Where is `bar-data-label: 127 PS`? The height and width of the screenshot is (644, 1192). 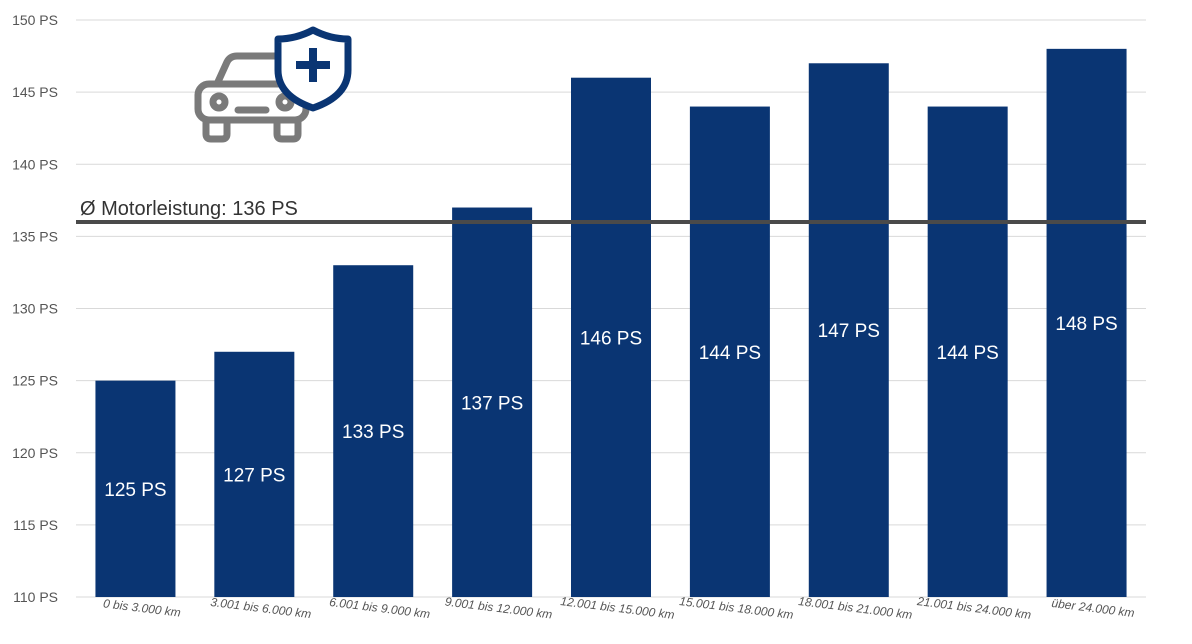
bar-data-label: 127 PS is located at coordinates (254, 475).